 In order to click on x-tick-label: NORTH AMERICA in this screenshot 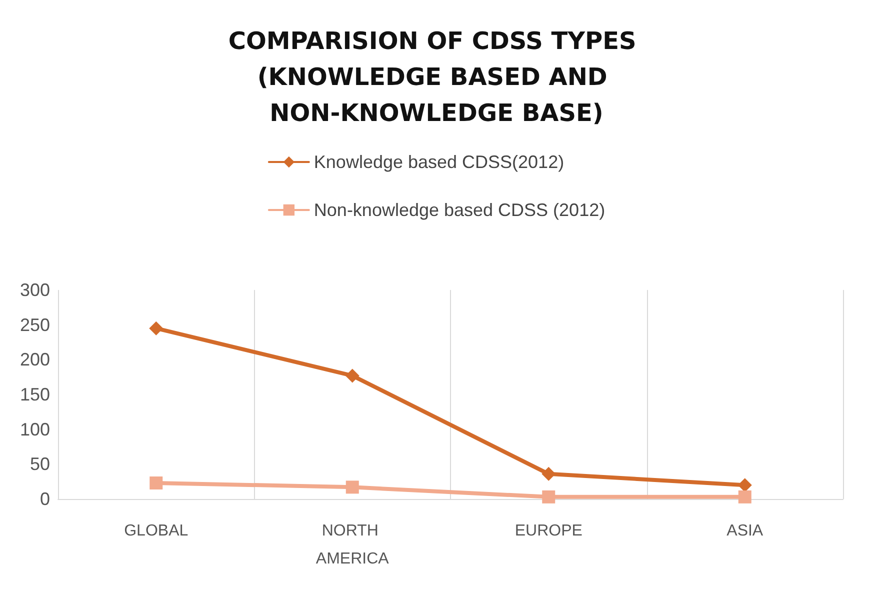, I will do `click(353, 545)`.